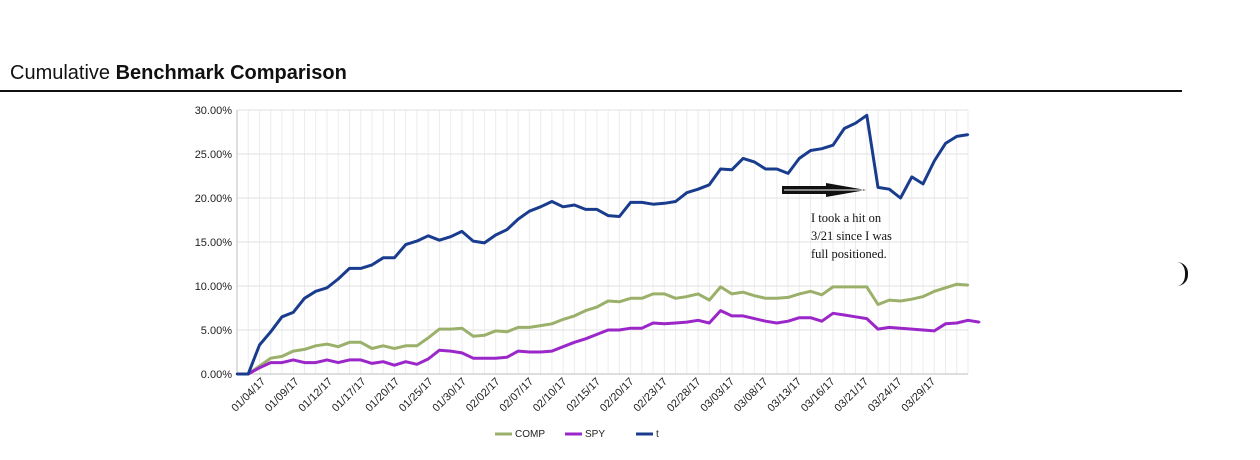  I want to click on y-tick-label: 25.00%, so click(214, 155).